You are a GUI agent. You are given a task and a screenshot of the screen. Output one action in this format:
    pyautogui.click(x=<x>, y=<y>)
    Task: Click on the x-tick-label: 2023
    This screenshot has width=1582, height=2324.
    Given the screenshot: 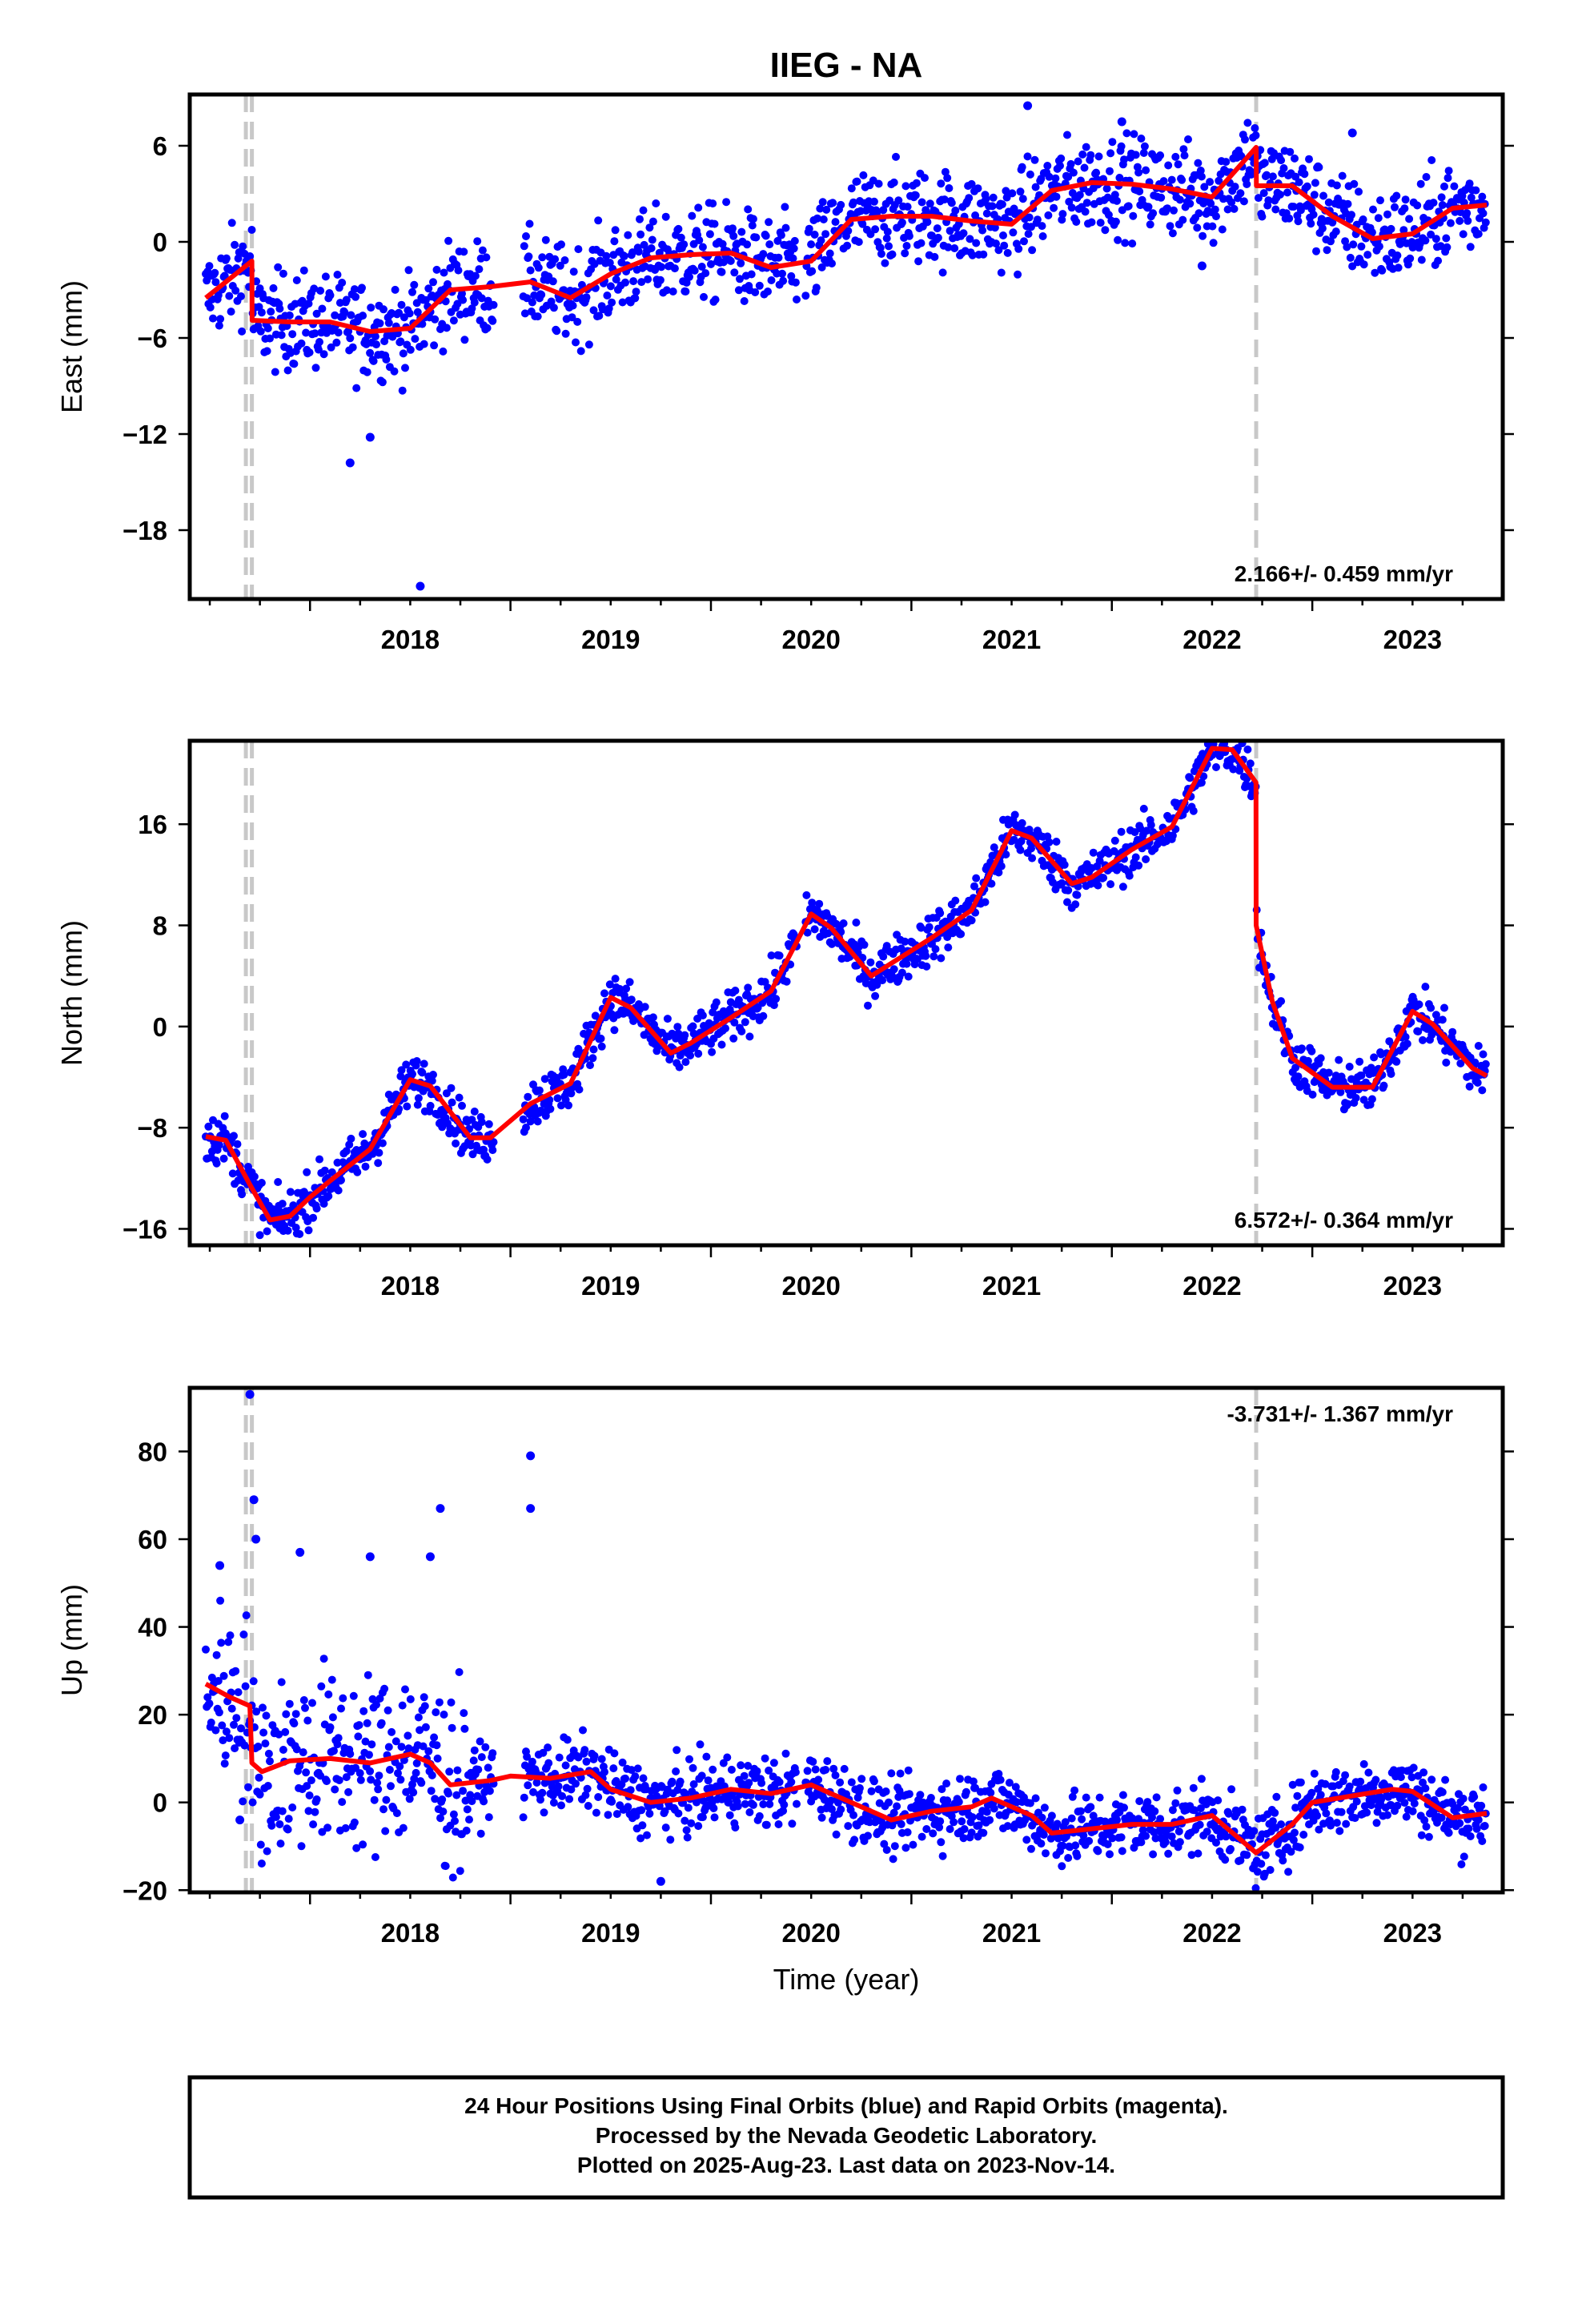 What is the action you would take?
    pyautogui.click(x=1412, y=639)
    